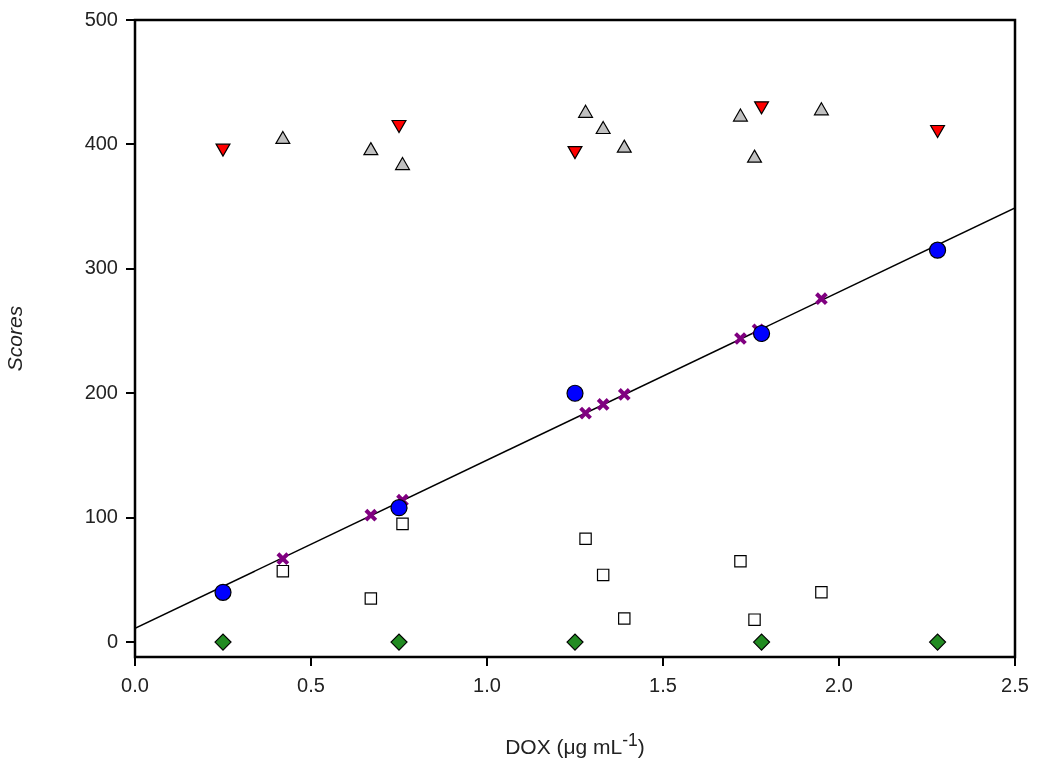 The height and width of the screenshot is (772, 1039). Describe the element at coordinates (311, 684) in the screenshot. I see `x-tick-label: 0.5` at that location.